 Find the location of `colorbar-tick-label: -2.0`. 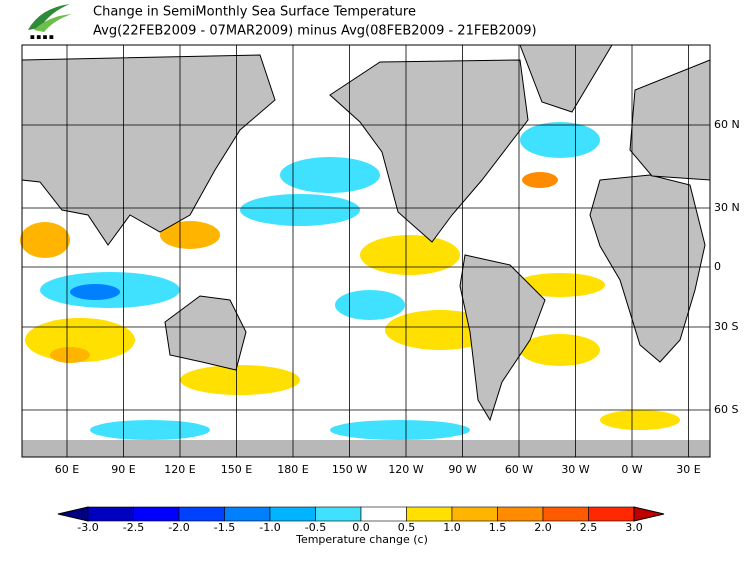

colorbar-tick-label: -2.0 is located at coordinates (178, 527).